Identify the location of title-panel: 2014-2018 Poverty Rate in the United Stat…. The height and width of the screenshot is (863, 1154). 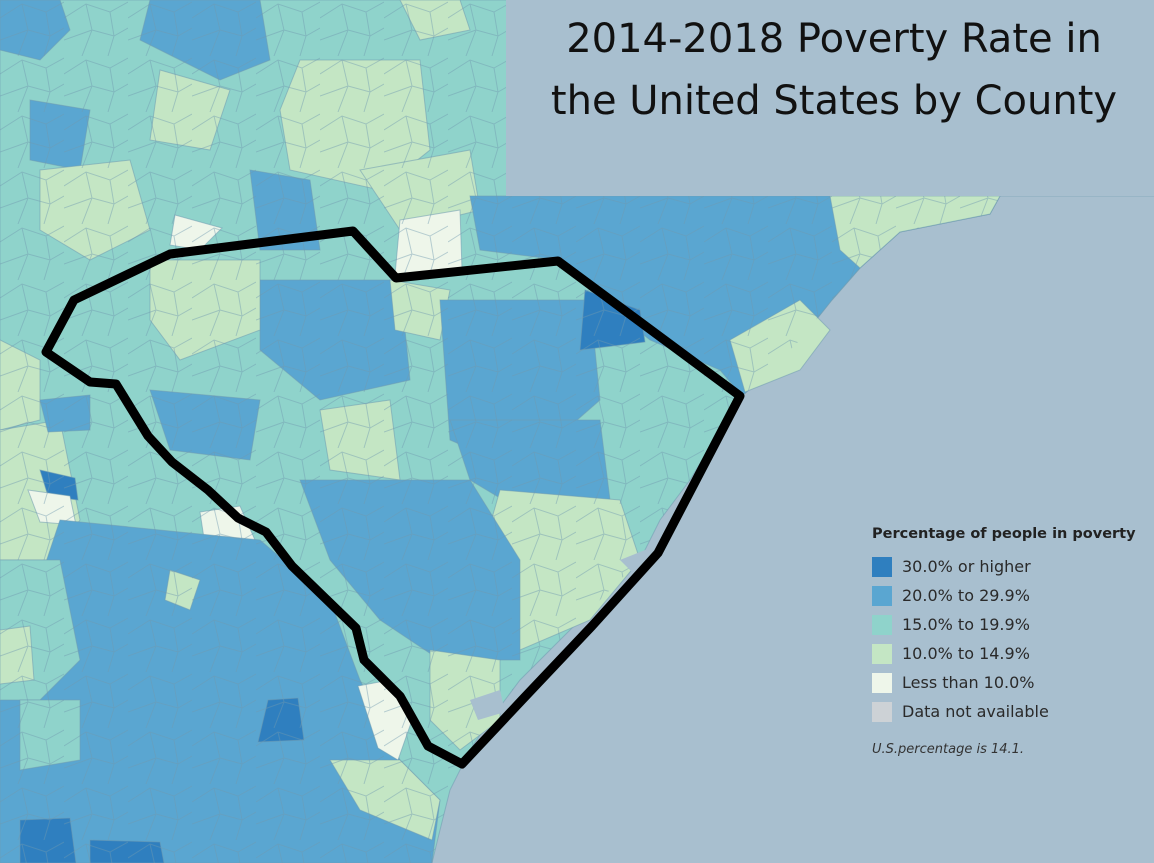
(830, 98).